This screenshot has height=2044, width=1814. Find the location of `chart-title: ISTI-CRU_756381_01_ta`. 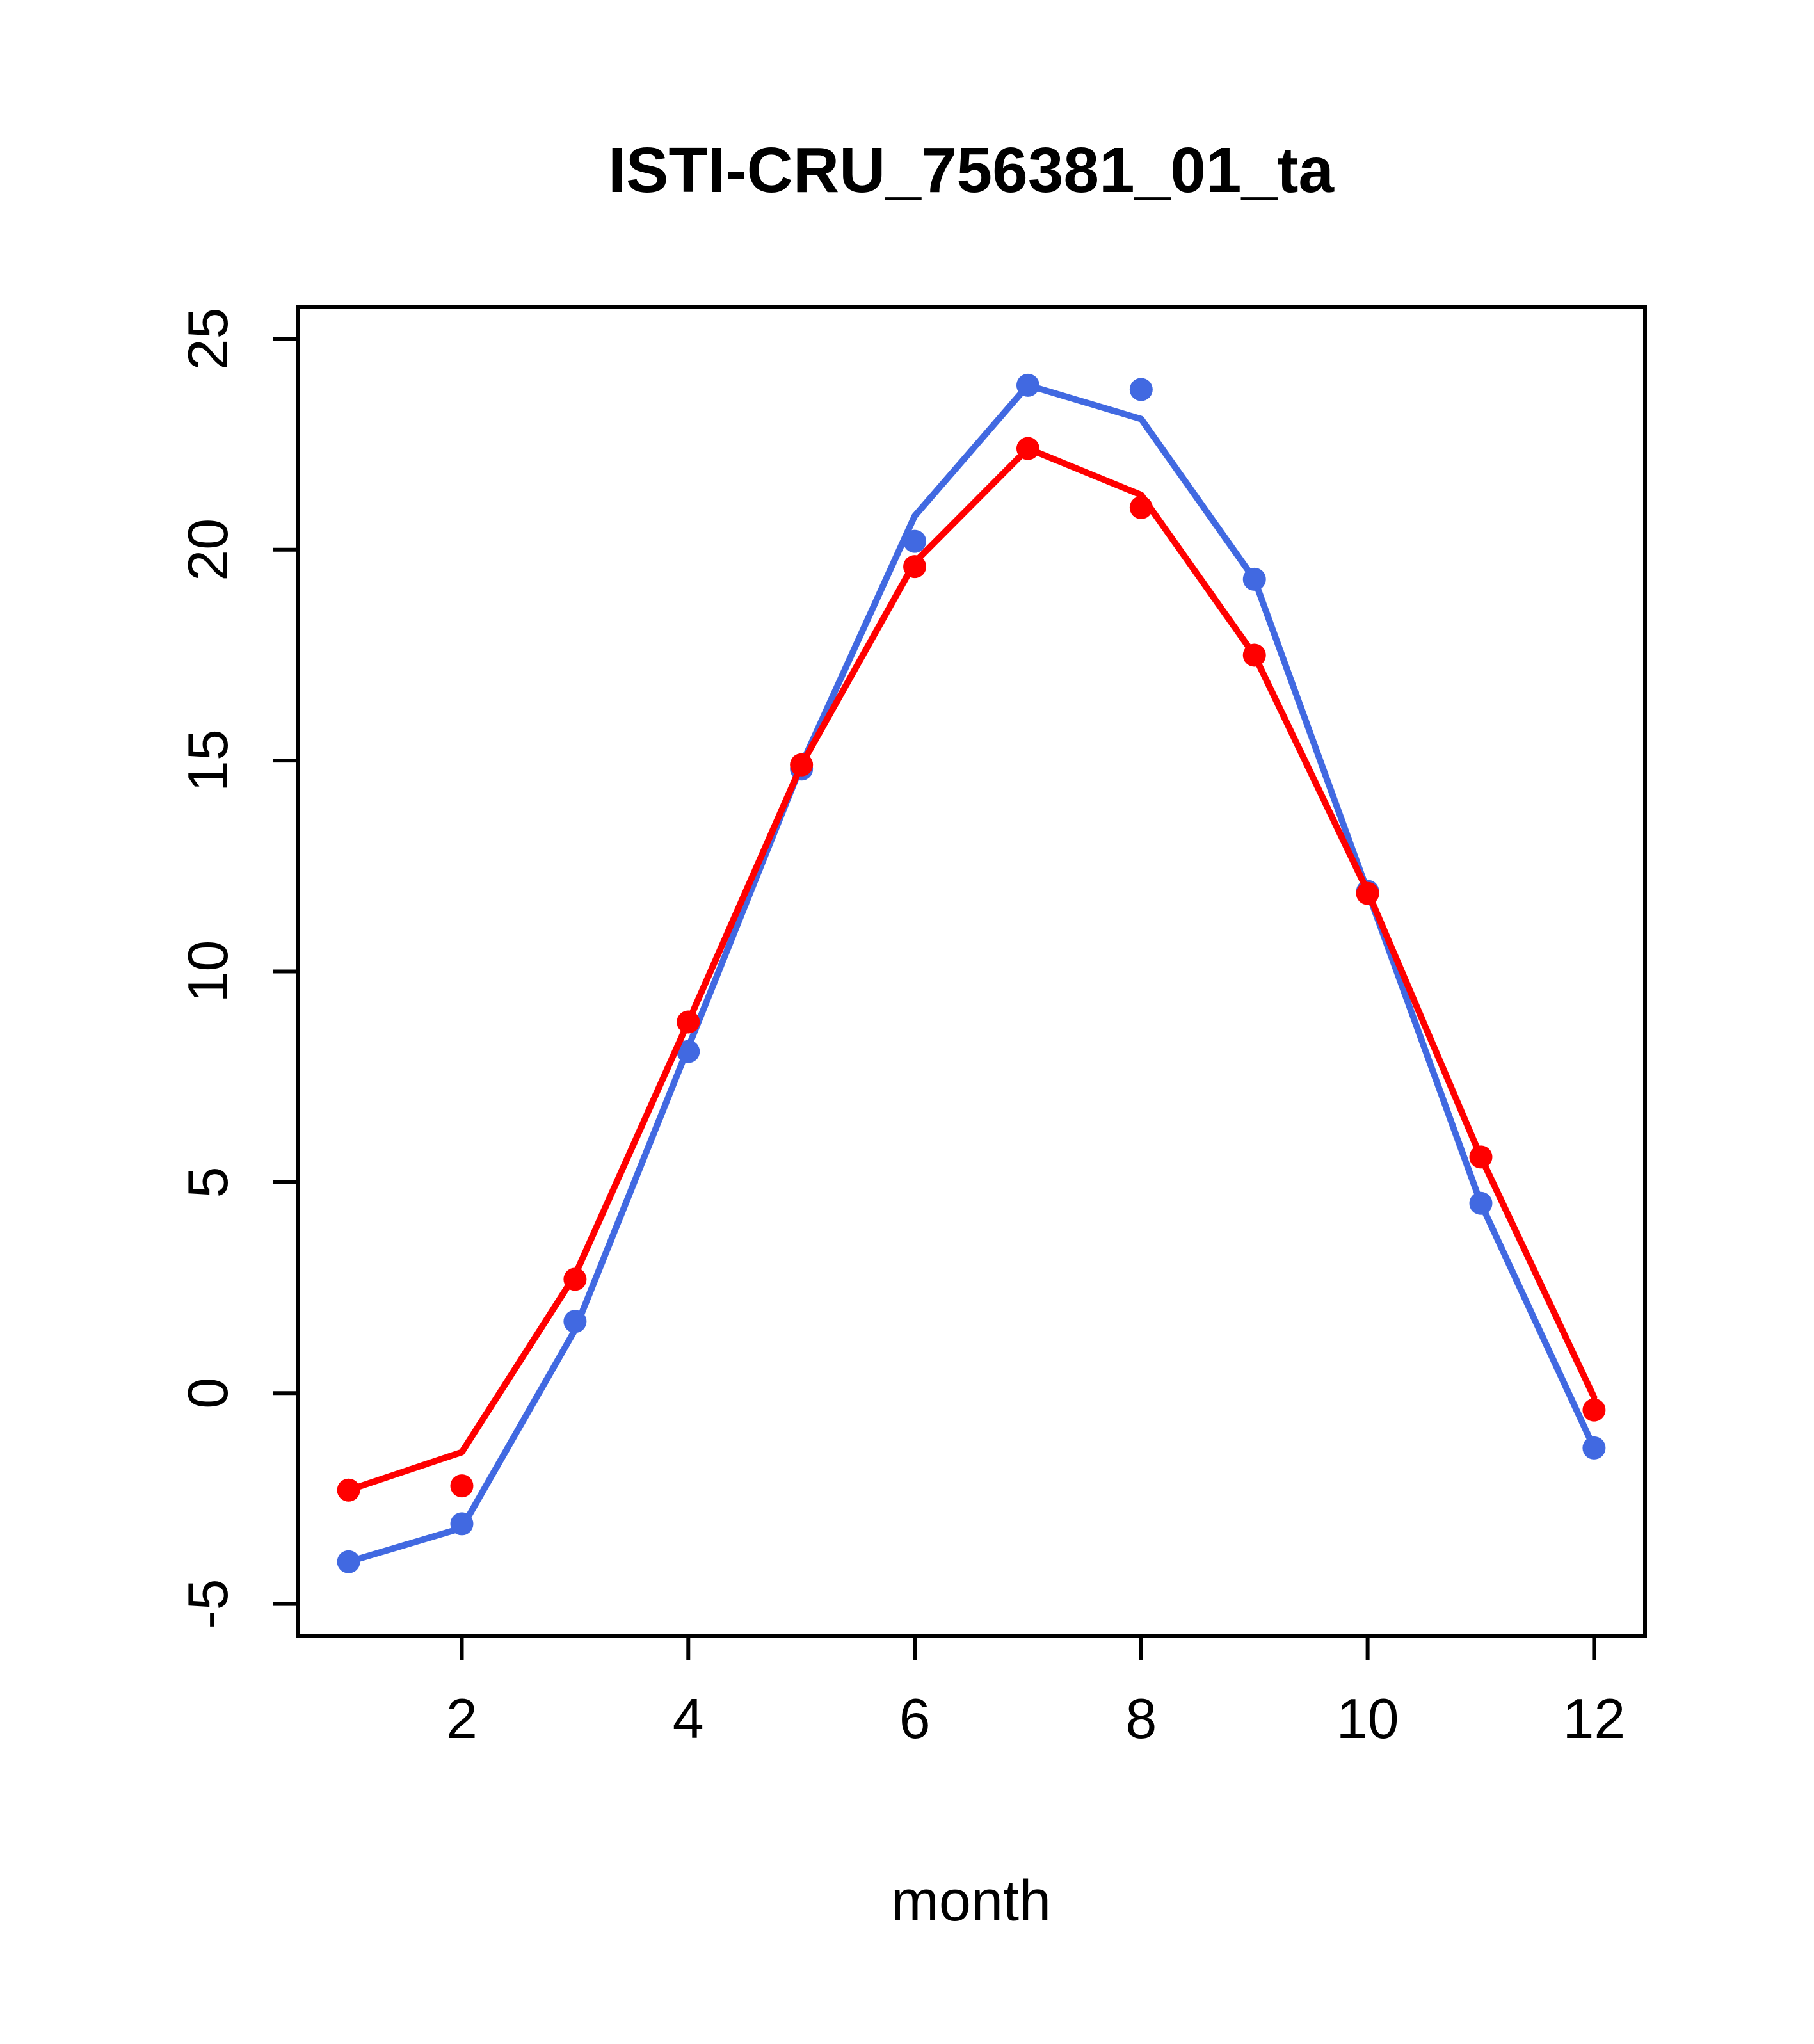

chart-title: ISTI-CRU_756381_01_ta is located at coordinates (971, 170).